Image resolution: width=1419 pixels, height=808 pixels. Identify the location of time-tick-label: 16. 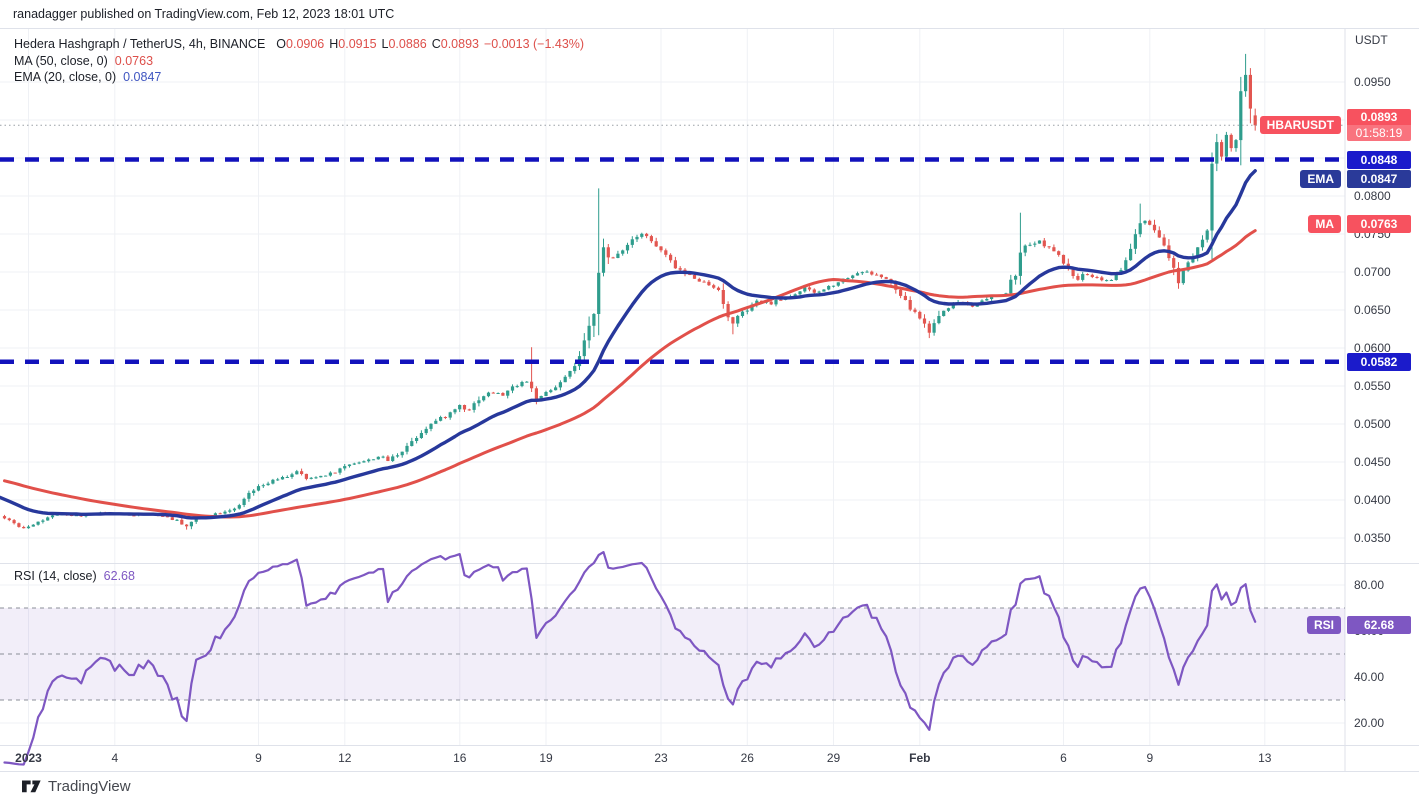
(460, 758).